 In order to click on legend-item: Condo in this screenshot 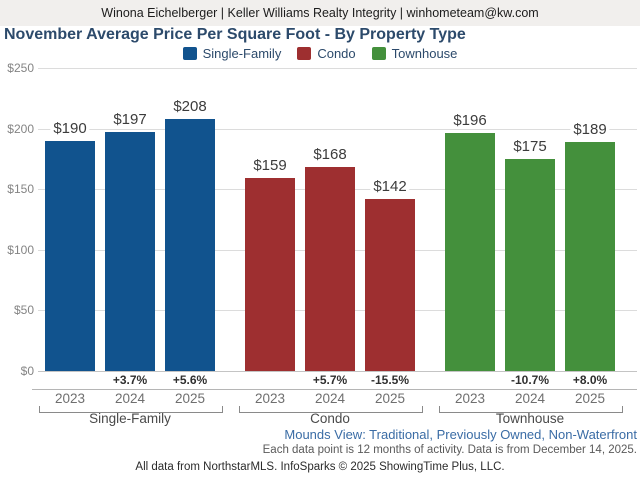, I will do `click(326, 53)`.